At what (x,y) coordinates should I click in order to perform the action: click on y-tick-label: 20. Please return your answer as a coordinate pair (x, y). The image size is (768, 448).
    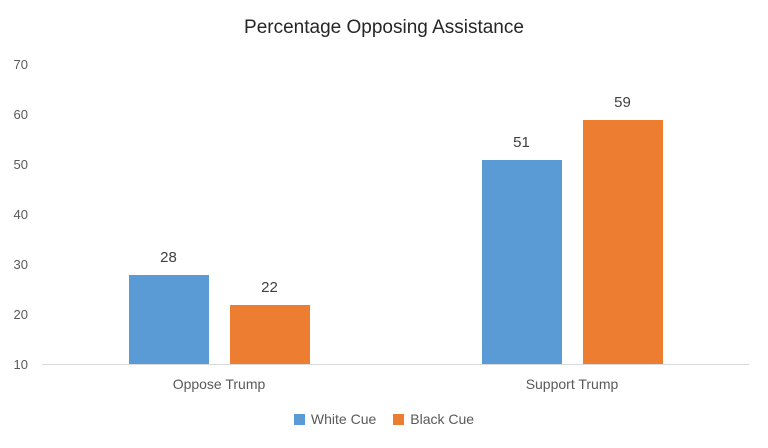
    Looking at the image, I should click on (20, 314).